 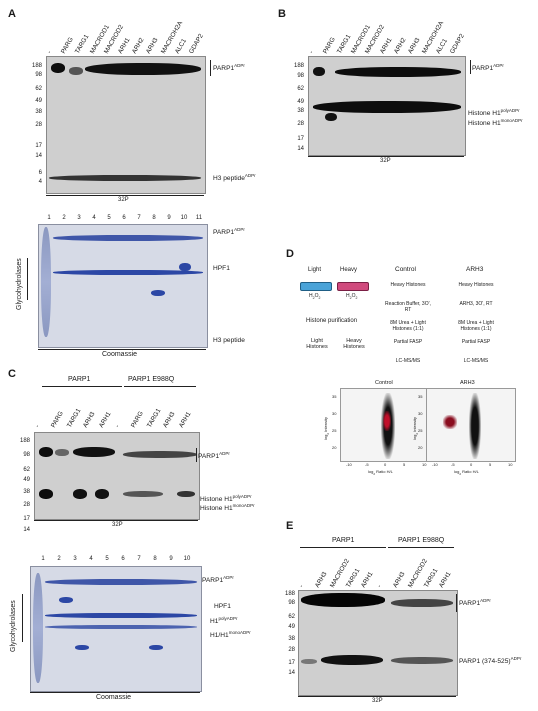 What do you see at coordinates (380, 472) in the screenshot?
I see `plot1-xlabel: log2 Ratio H/L` at bounding box center [380, 472].